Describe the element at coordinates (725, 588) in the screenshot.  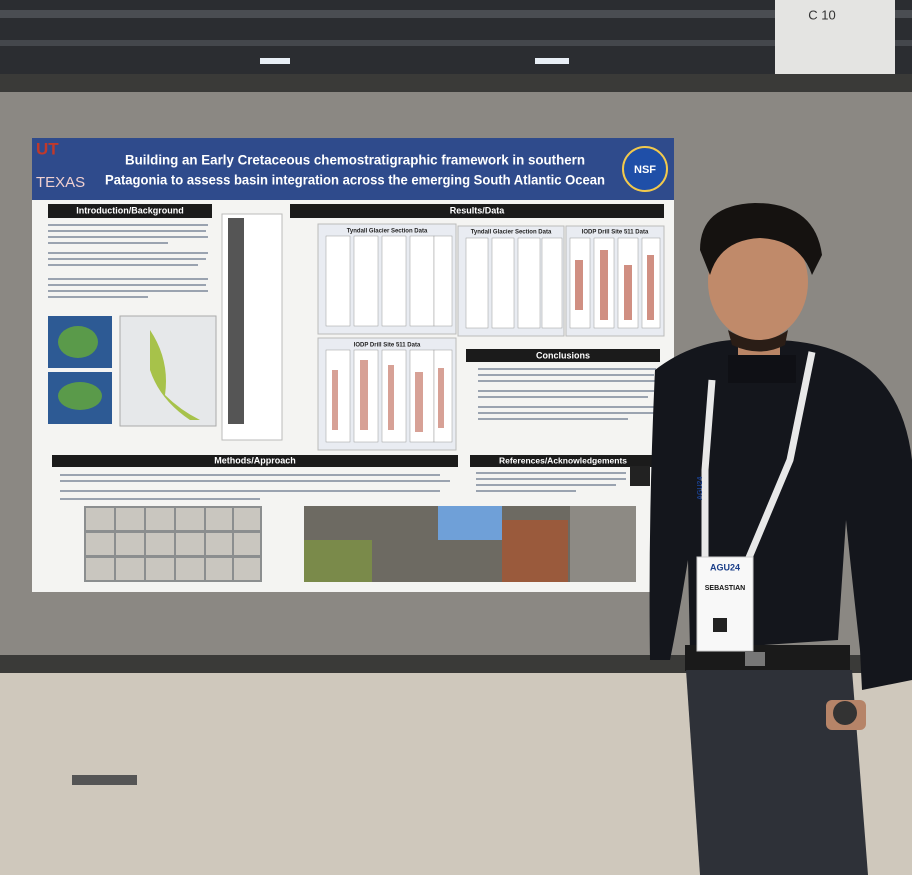
I see `badge-name: SEBASTIAN` at that location.